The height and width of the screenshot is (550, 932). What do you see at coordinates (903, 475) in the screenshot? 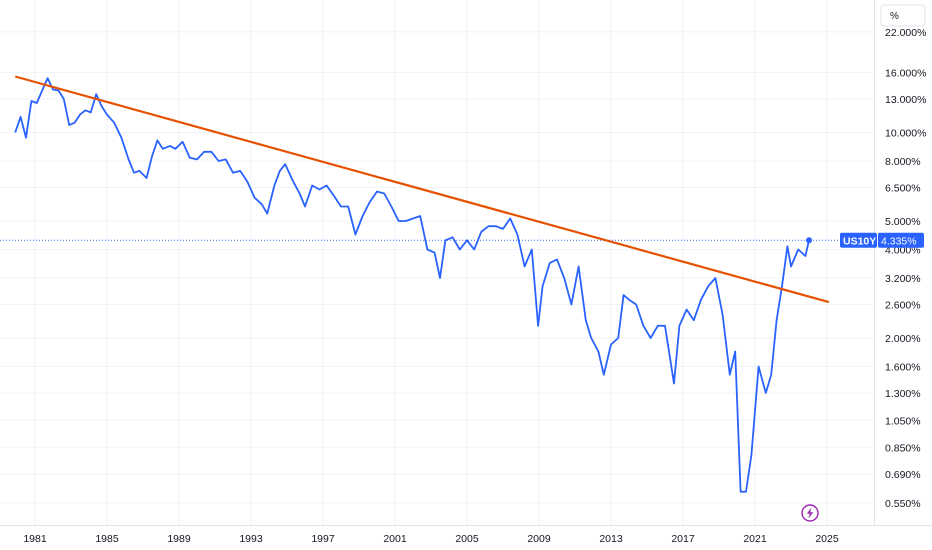
I see `y-tick-label: 0.690%` at bounding box center [903, 475].